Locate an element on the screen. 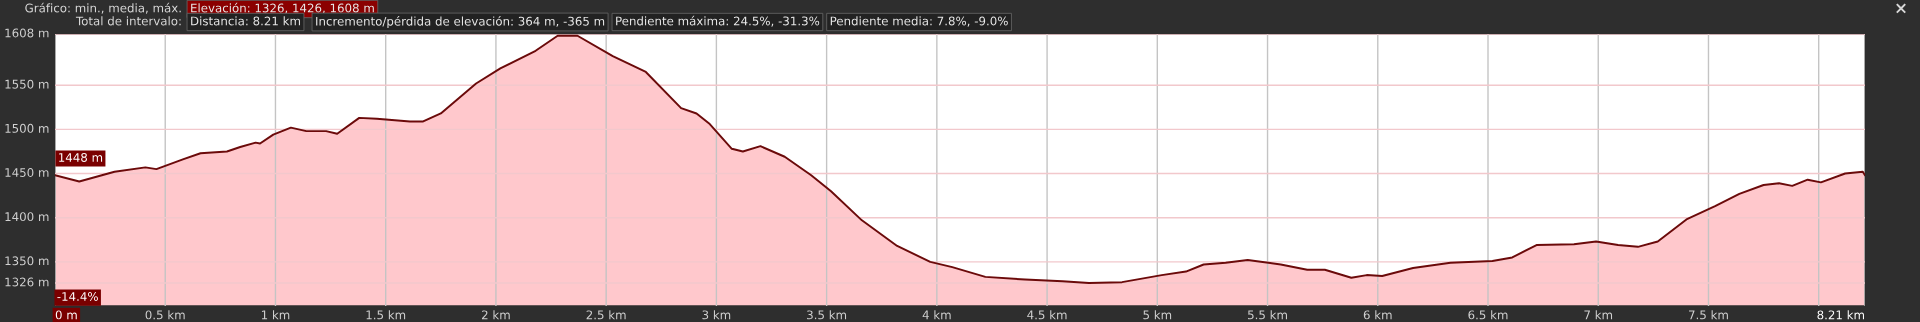 This screenshot has height=322, width=1920. text: Pendiente máxima: 24.5%, -31.3% is located at coordinates (718, 21).